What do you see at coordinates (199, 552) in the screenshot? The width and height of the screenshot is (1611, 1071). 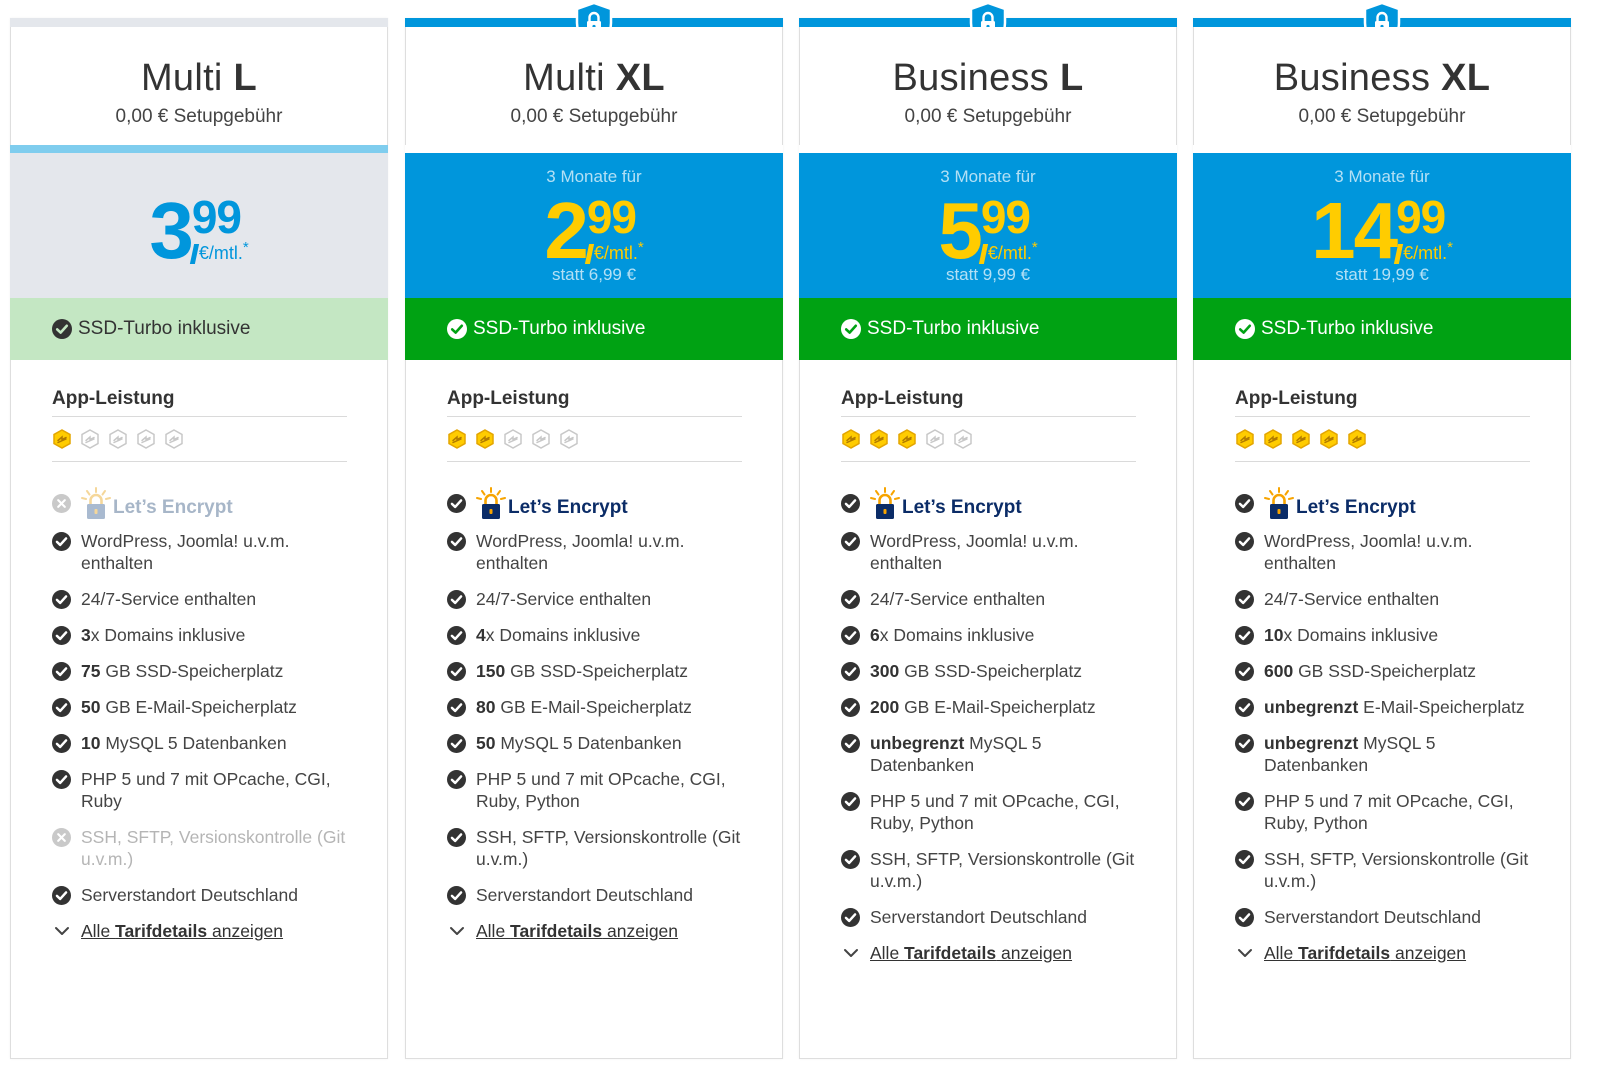 I see `feature-item: WordPress, Joomla! u.v.m. enthalten` at bounding box center [199, 552].